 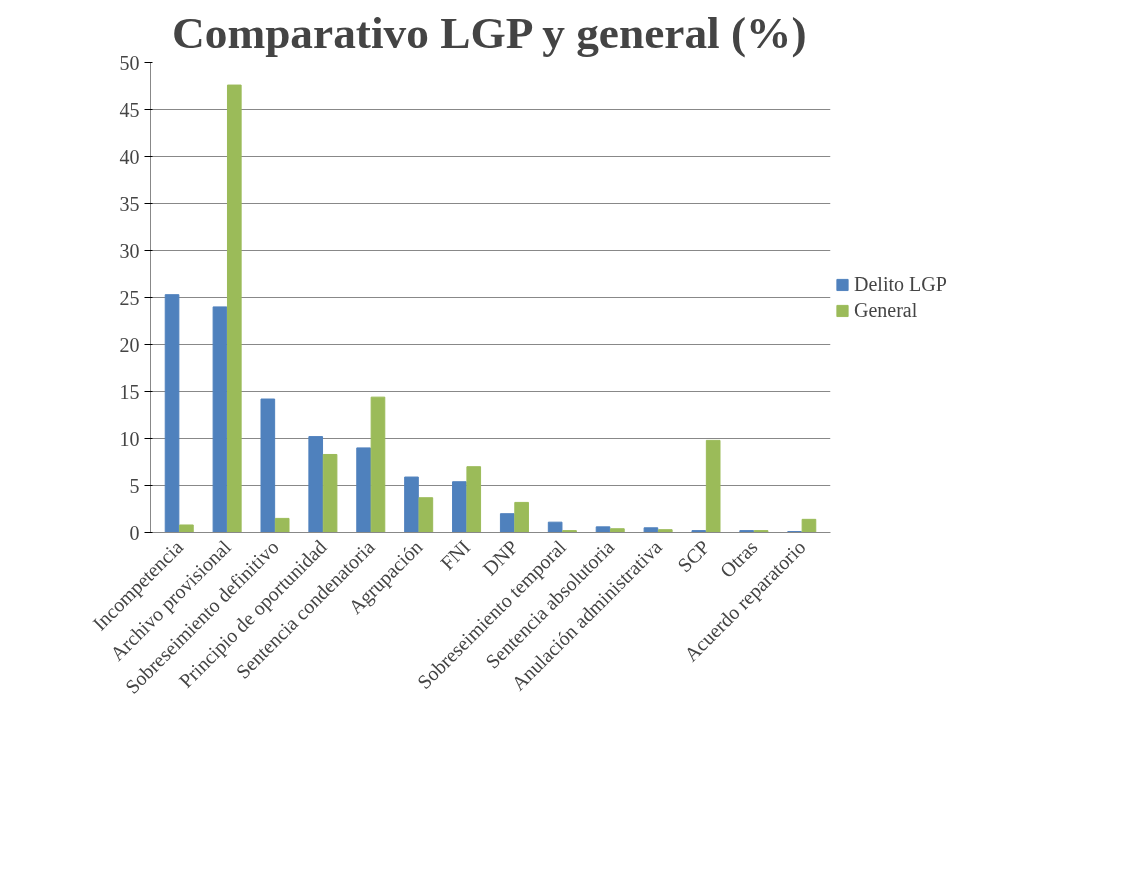 What do you see at coordinates (693, 556) in the screenshot?
I see `x-tick-label: SCP` at bounding box center [693, 556].